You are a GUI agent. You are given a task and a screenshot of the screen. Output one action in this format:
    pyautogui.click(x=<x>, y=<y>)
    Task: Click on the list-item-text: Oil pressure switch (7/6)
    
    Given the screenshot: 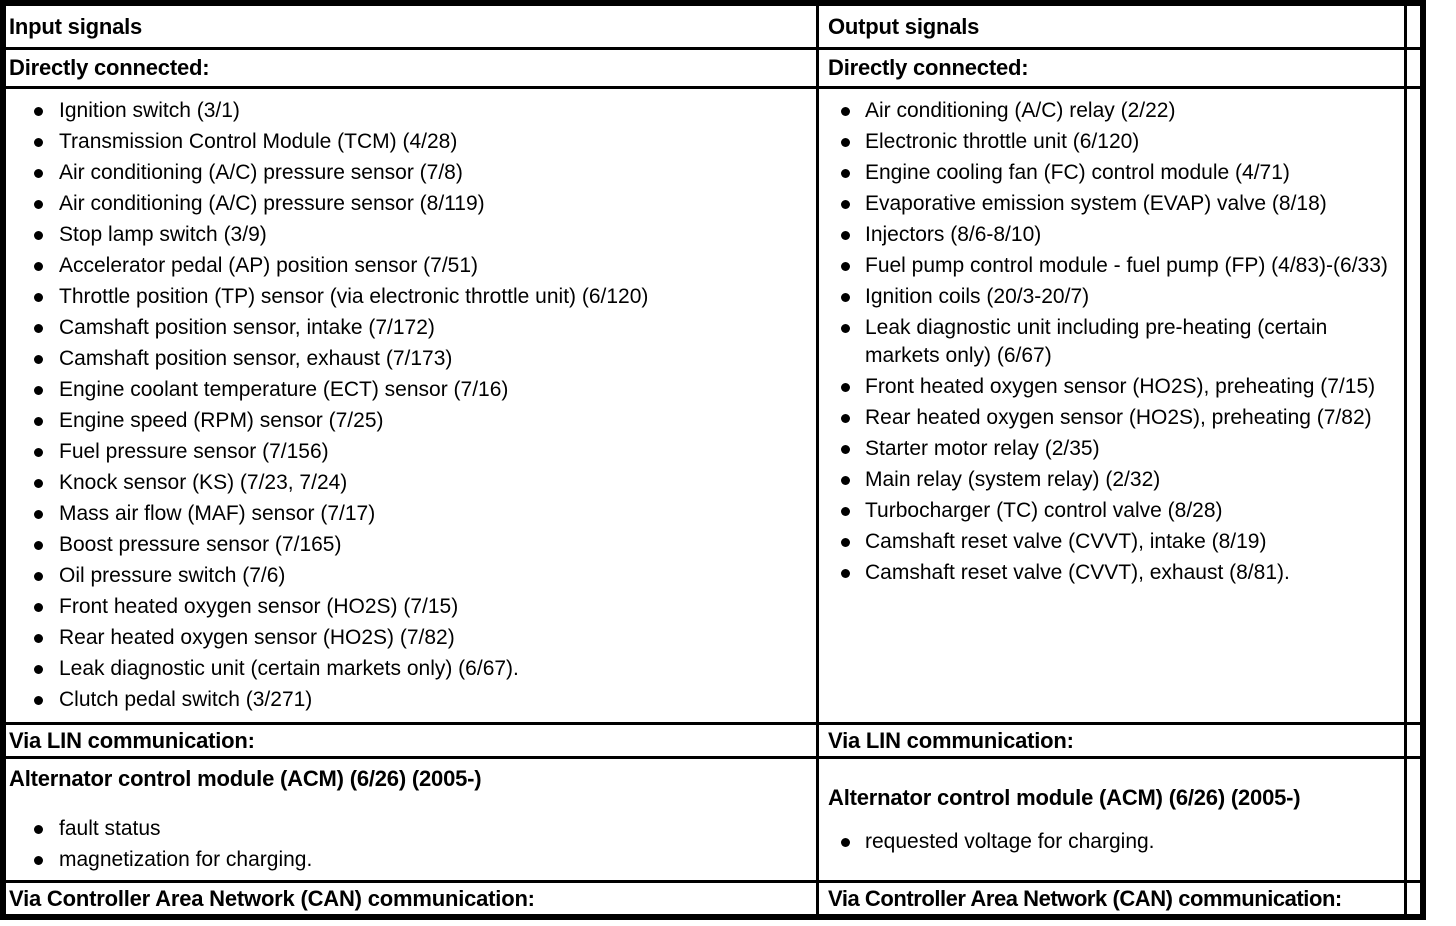 What is the action you would take?
    pyautogui.click(x=172, y=575)
    